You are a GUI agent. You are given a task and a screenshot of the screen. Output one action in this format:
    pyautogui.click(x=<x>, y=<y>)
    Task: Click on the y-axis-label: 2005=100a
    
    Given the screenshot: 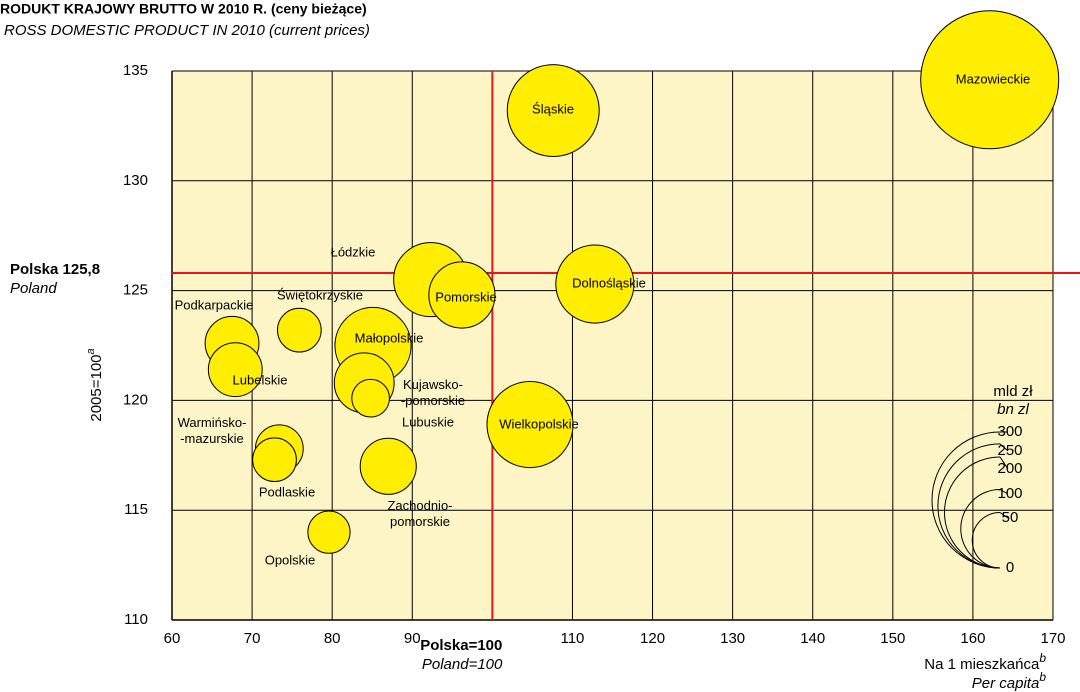 What is the action you would take?
    pyautogui.click(x=95, y=384)
    